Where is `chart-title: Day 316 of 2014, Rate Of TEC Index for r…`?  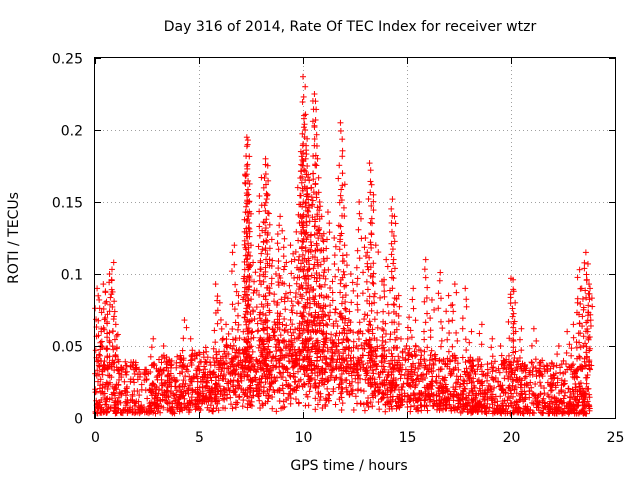 chart-title: Day 316 of 2014, Rate Of TEC Index for r… is located at coordinates (350, 27).